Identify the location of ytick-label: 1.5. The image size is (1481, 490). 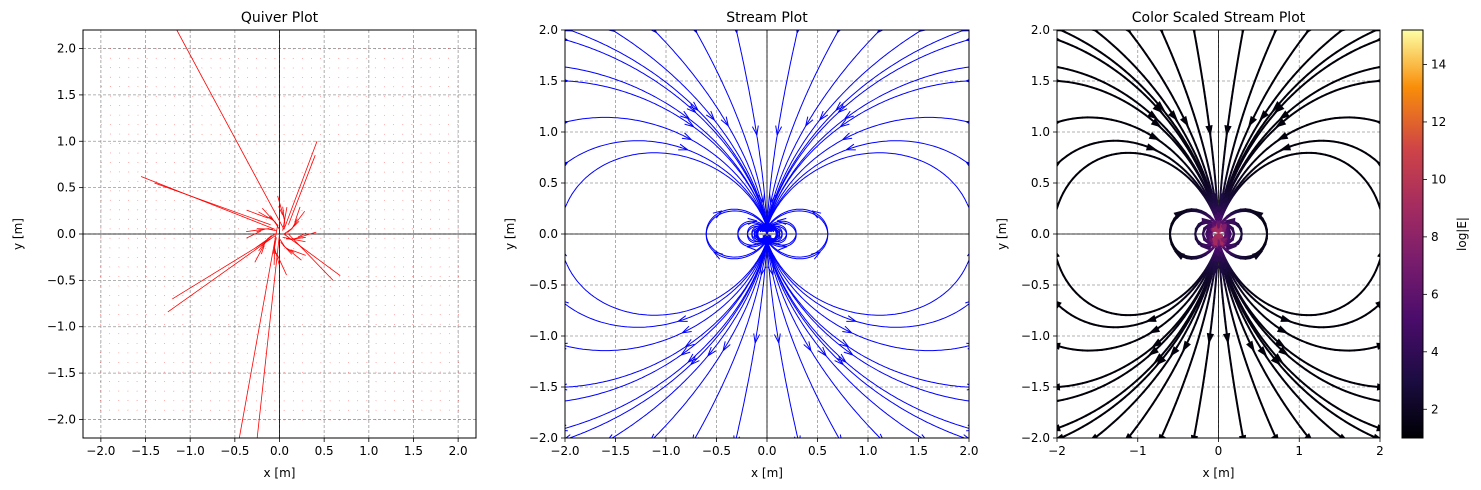
(66, 95).